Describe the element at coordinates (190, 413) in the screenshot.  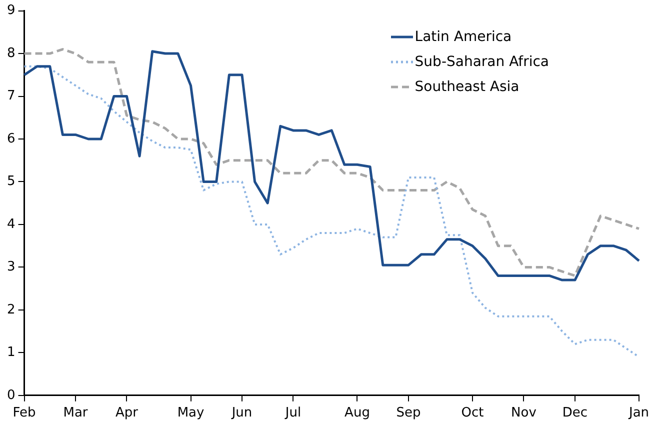
I see `x-tick-label: May` at that location.